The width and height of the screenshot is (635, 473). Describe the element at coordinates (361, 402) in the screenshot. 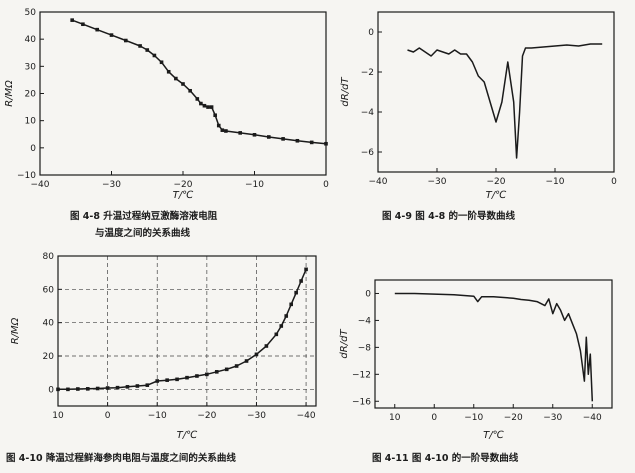

I see `y-tick-label: −16` at that location.